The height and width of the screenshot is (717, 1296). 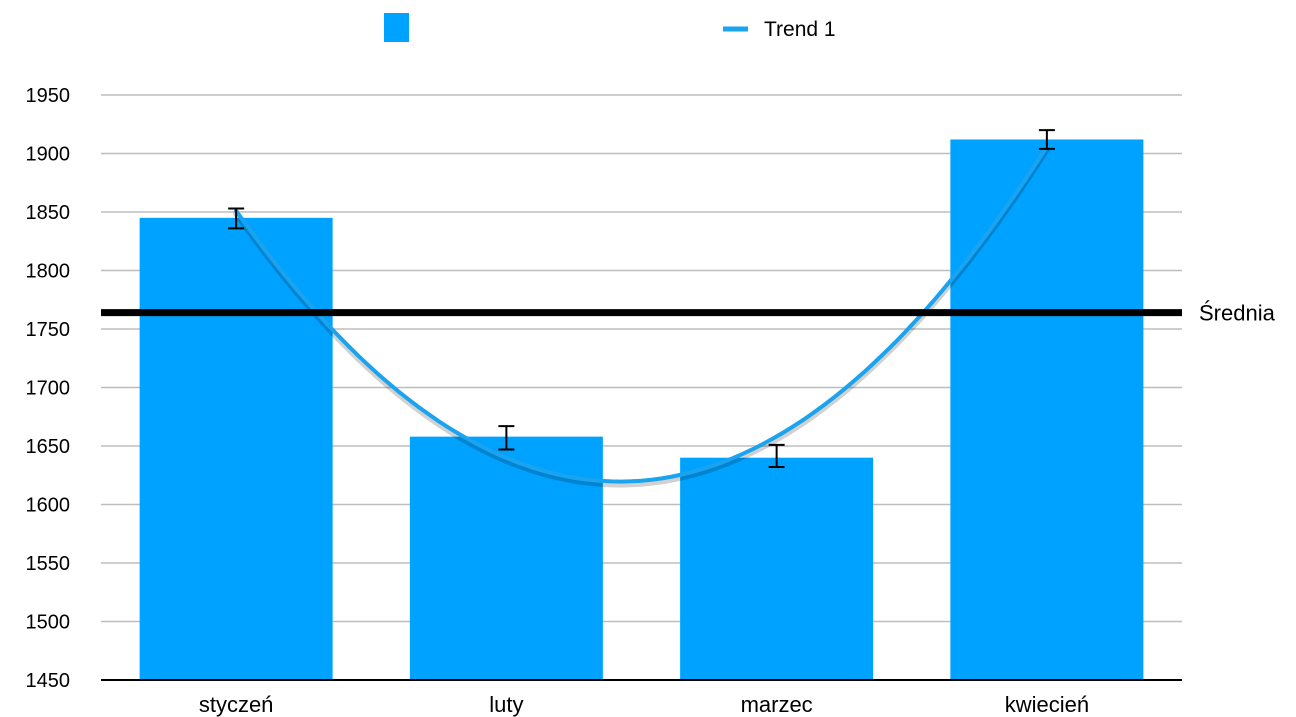 What do you see at coordinates (641, 698) in the screenshot?
I see `x-axis: styczeń luty marzec kwiecień` at bounding box center [641, 698].